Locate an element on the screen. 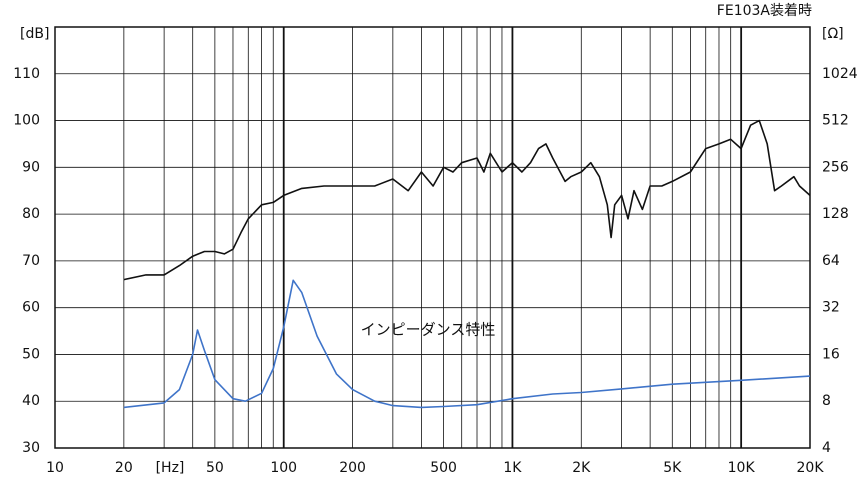 The image size is (857, 480). y-tick-label: 60 is located at coordinates (31, 308).